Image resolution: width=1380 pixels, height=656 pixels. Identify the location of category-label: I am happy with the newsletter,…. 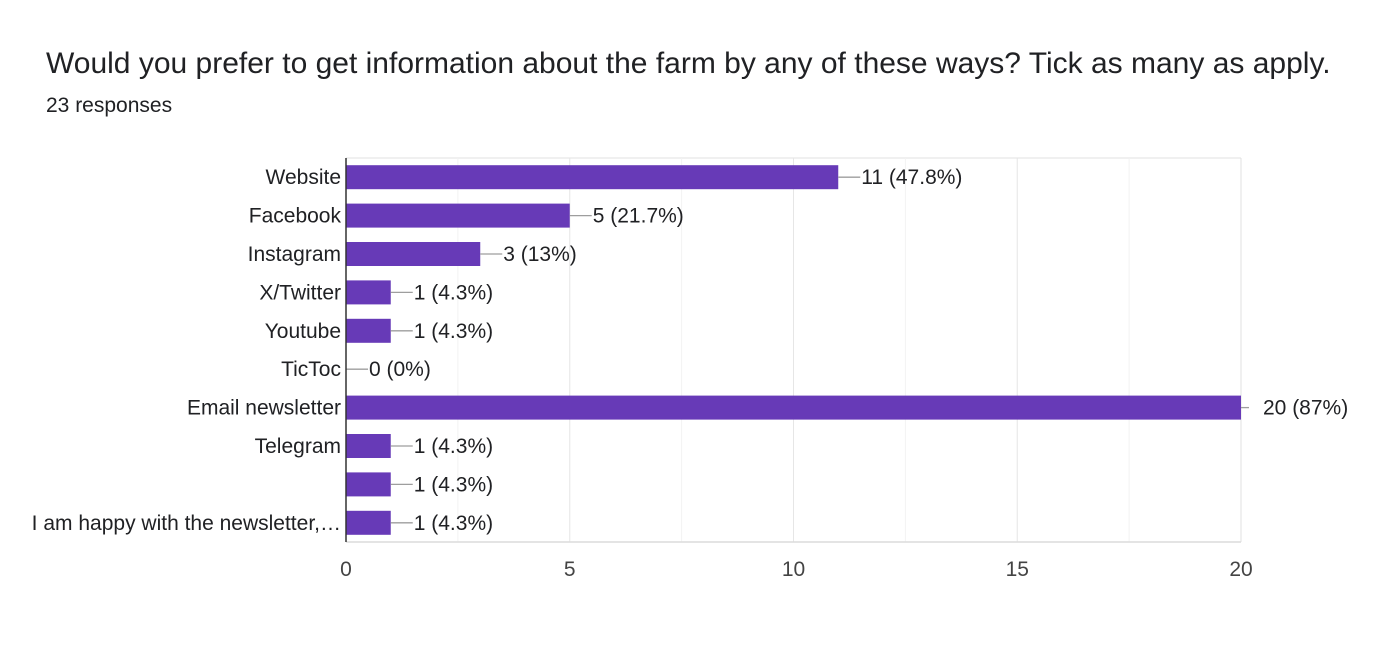
(186, 523).